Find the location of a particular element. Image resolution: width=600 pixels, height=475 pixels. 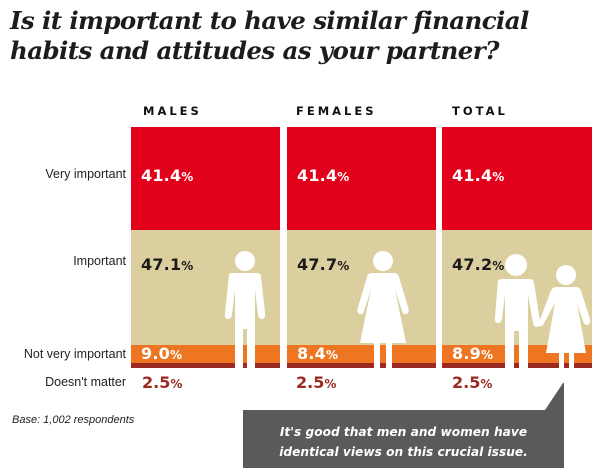

band-not-very-important: 8.4% is located at coordinates (361, 353).